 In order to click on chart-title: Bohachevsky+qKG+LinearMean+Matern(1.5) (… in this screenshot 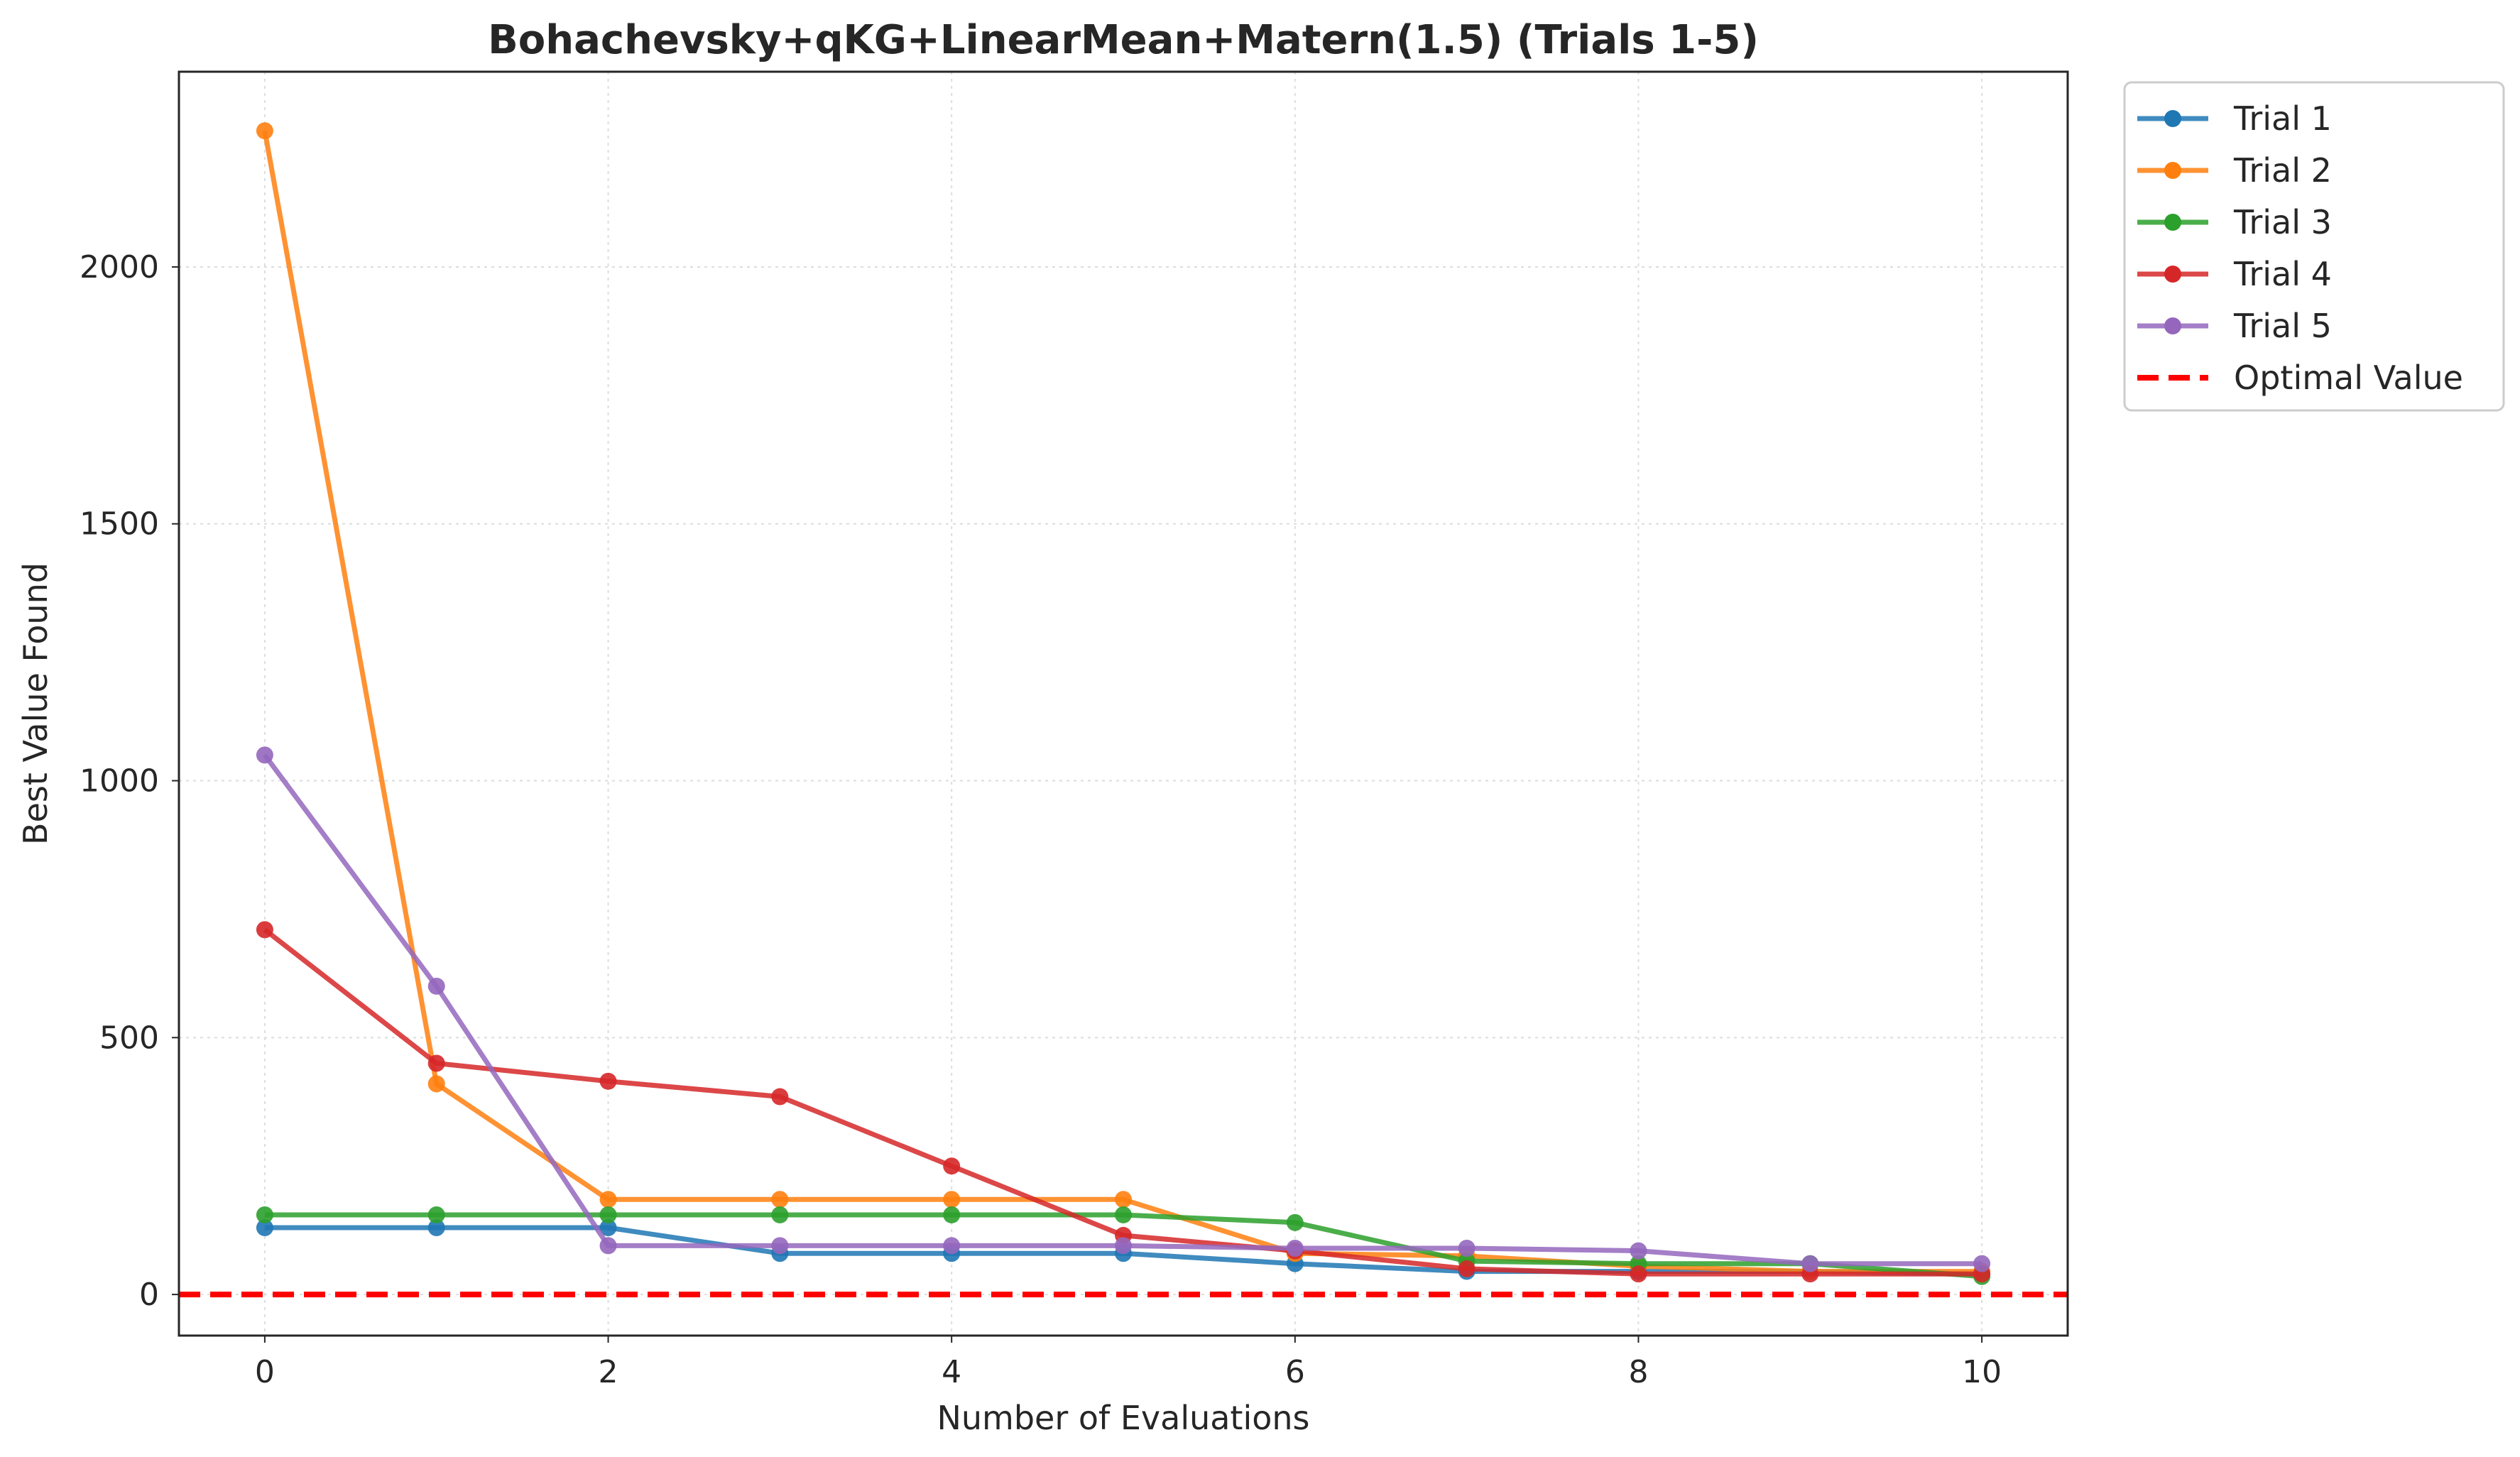, I will do `click(1123, 40)`.